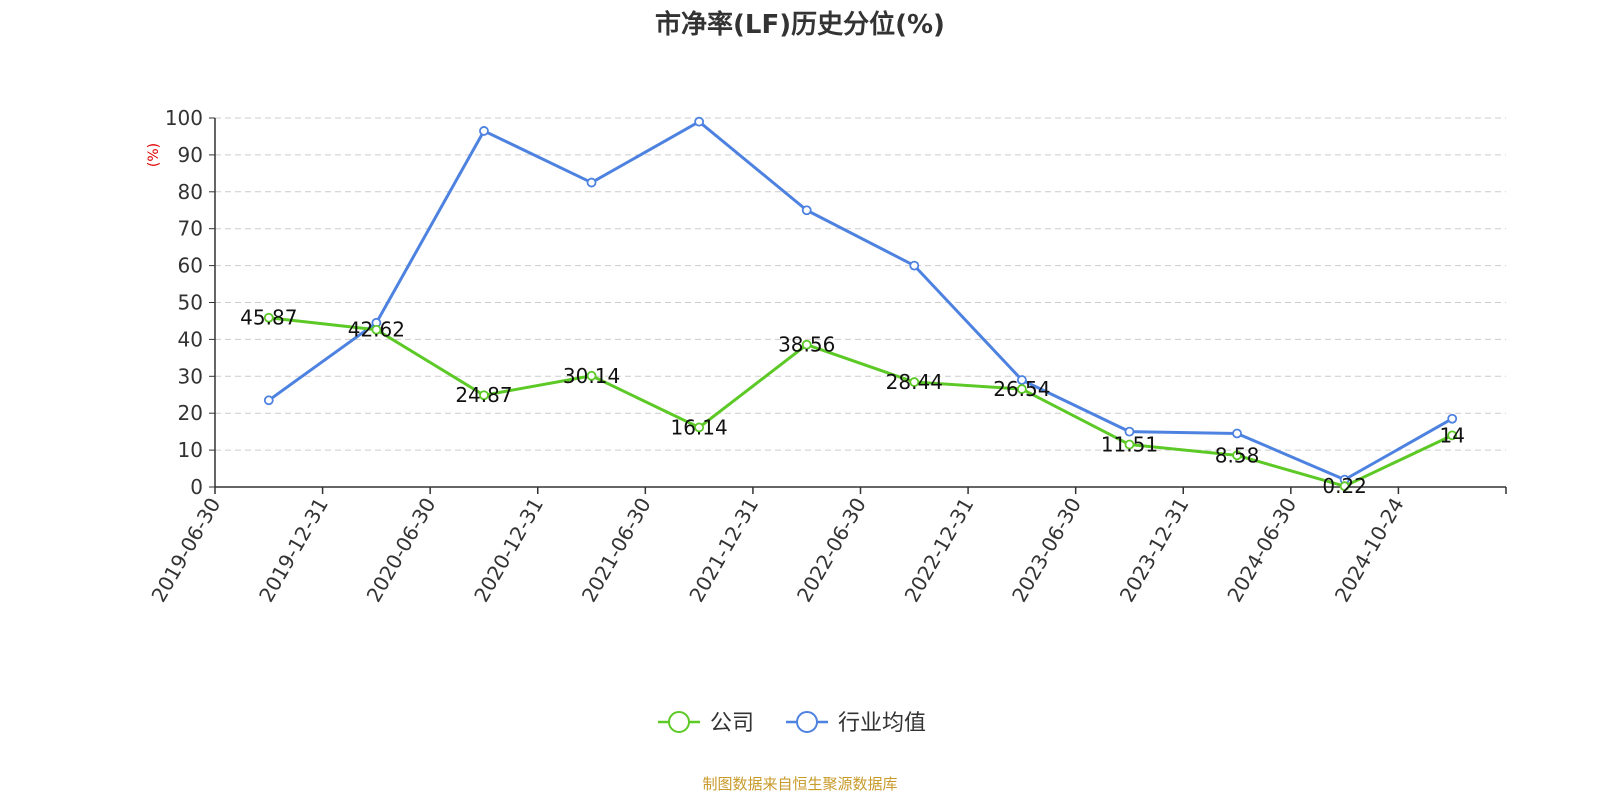 This screenshot has width=1600, height=800. I want to click on data-source-note: 制图数据来自恒生聚源数据库, so click(800, 784).